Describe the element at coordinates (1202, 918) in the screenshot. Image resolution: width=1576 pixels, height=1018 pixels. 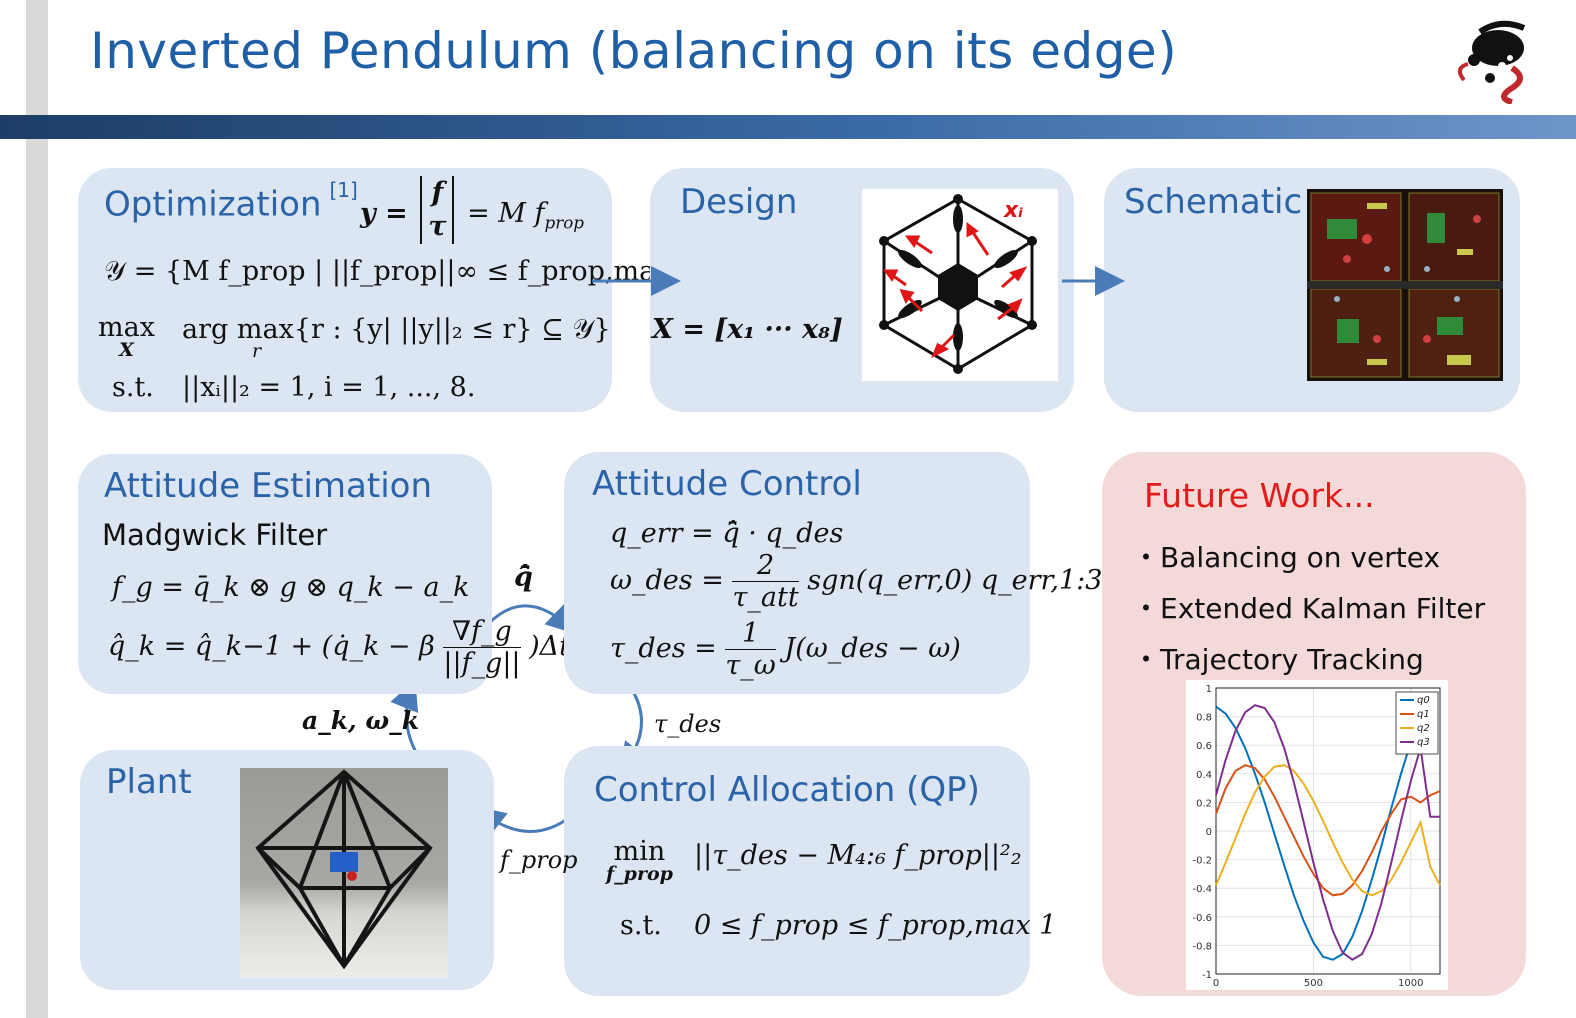
I see `y-tick-label: -0.6` at that location.